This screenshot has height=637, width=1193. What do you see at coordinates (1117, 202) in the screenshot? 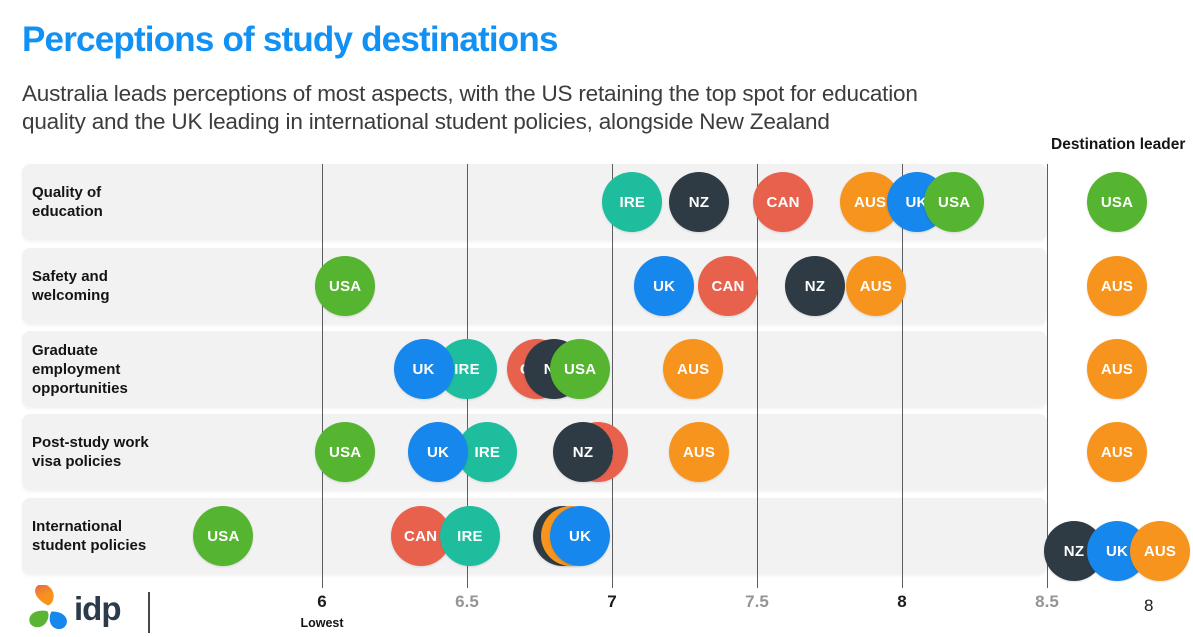
I see `leader-bubble-usa: USA` at bounding box center [1117, 202].